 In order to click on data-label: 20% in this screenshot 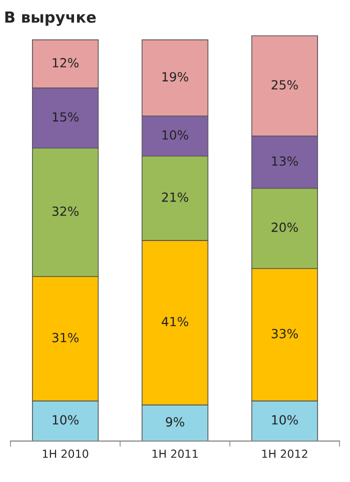, I will do `click(285, 227)`.